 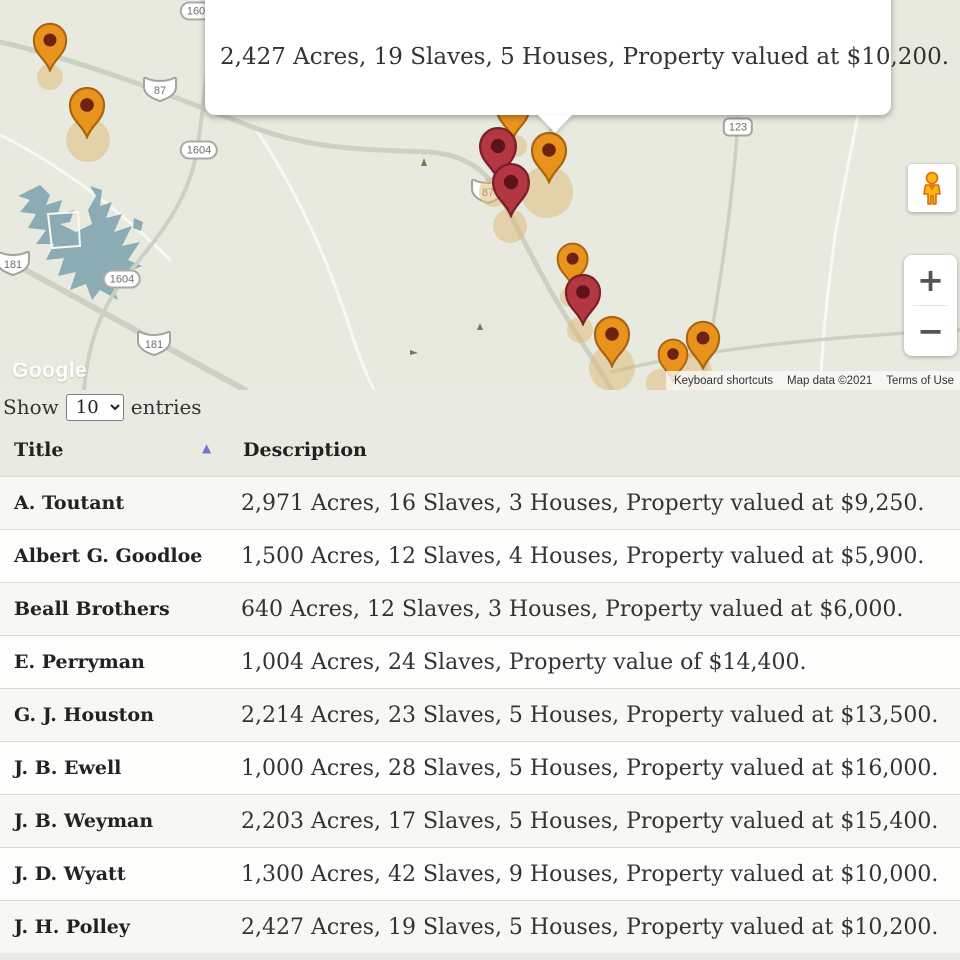 What do you see at coordinates (480, 407) in the screenshot?
I see `table-length-control: Show 10 entries` at bounding box center [480, 407].